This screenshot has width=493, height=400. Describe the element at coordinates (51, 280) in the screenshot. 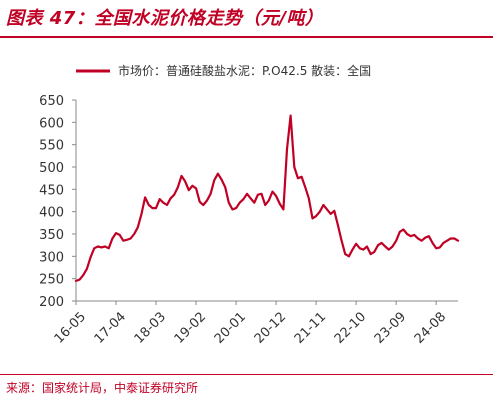

I see `y-tick-label: 250` at that location.